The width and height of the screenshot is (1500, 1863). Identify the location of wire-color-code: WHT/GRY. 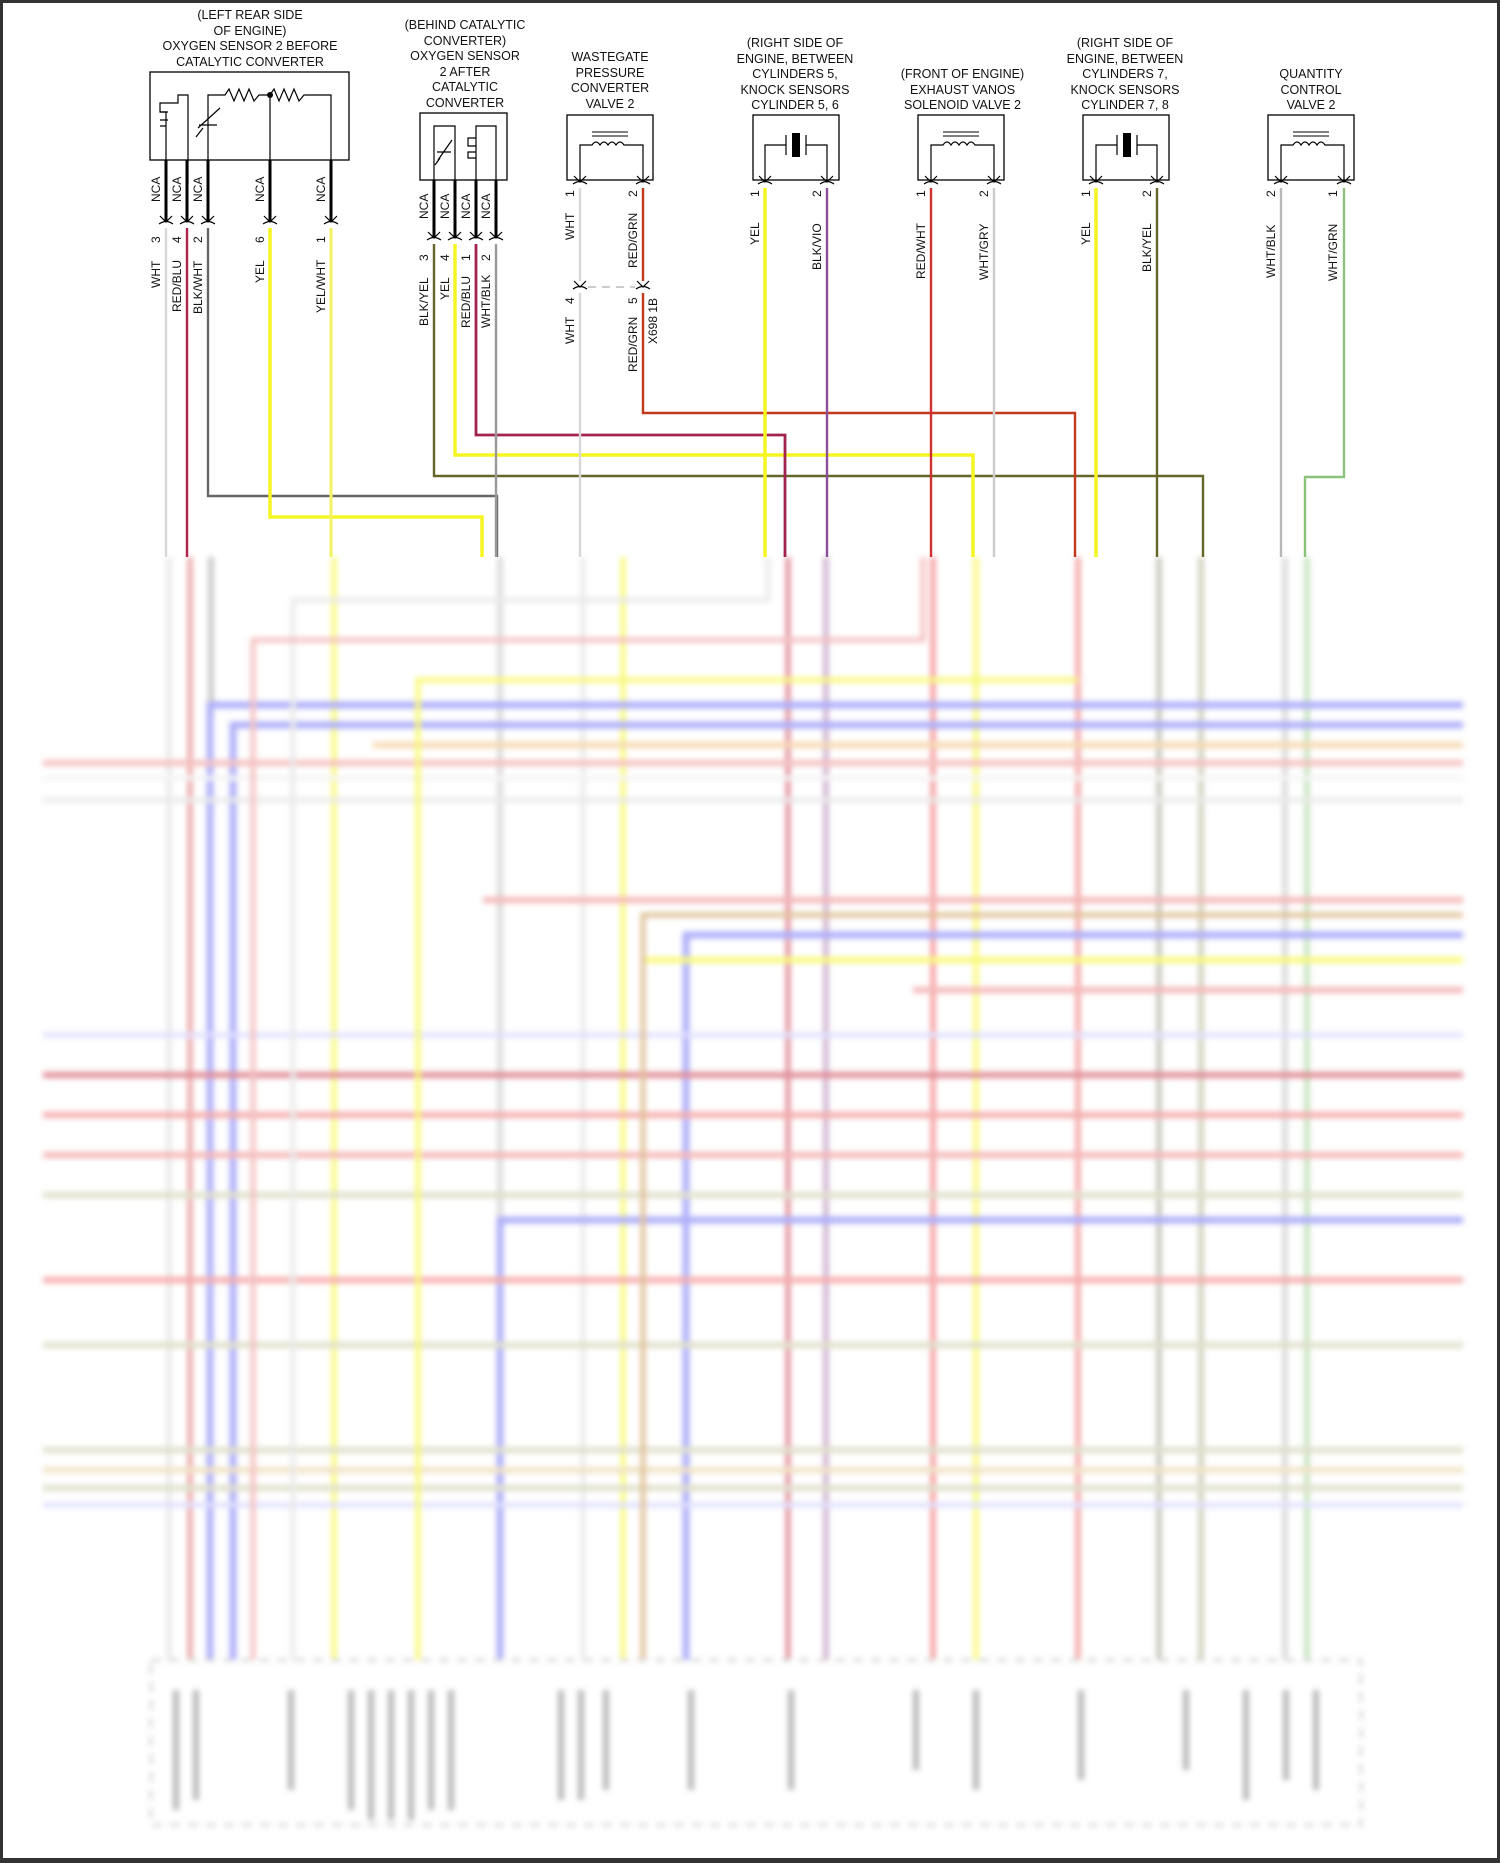
(984, 252).